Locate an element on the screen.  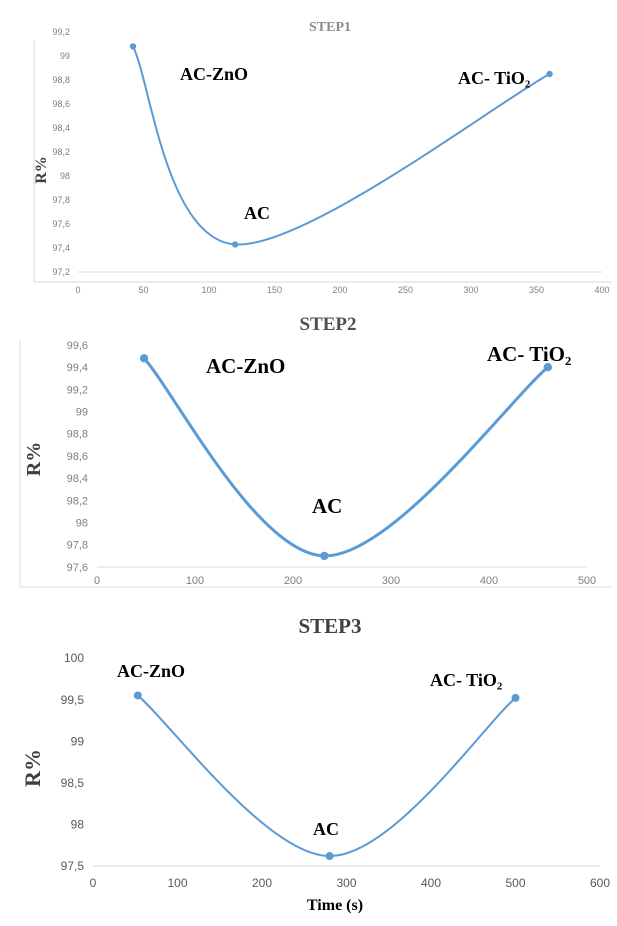
chart3-annotation-ac: AC is located at coordinates (326, 829).